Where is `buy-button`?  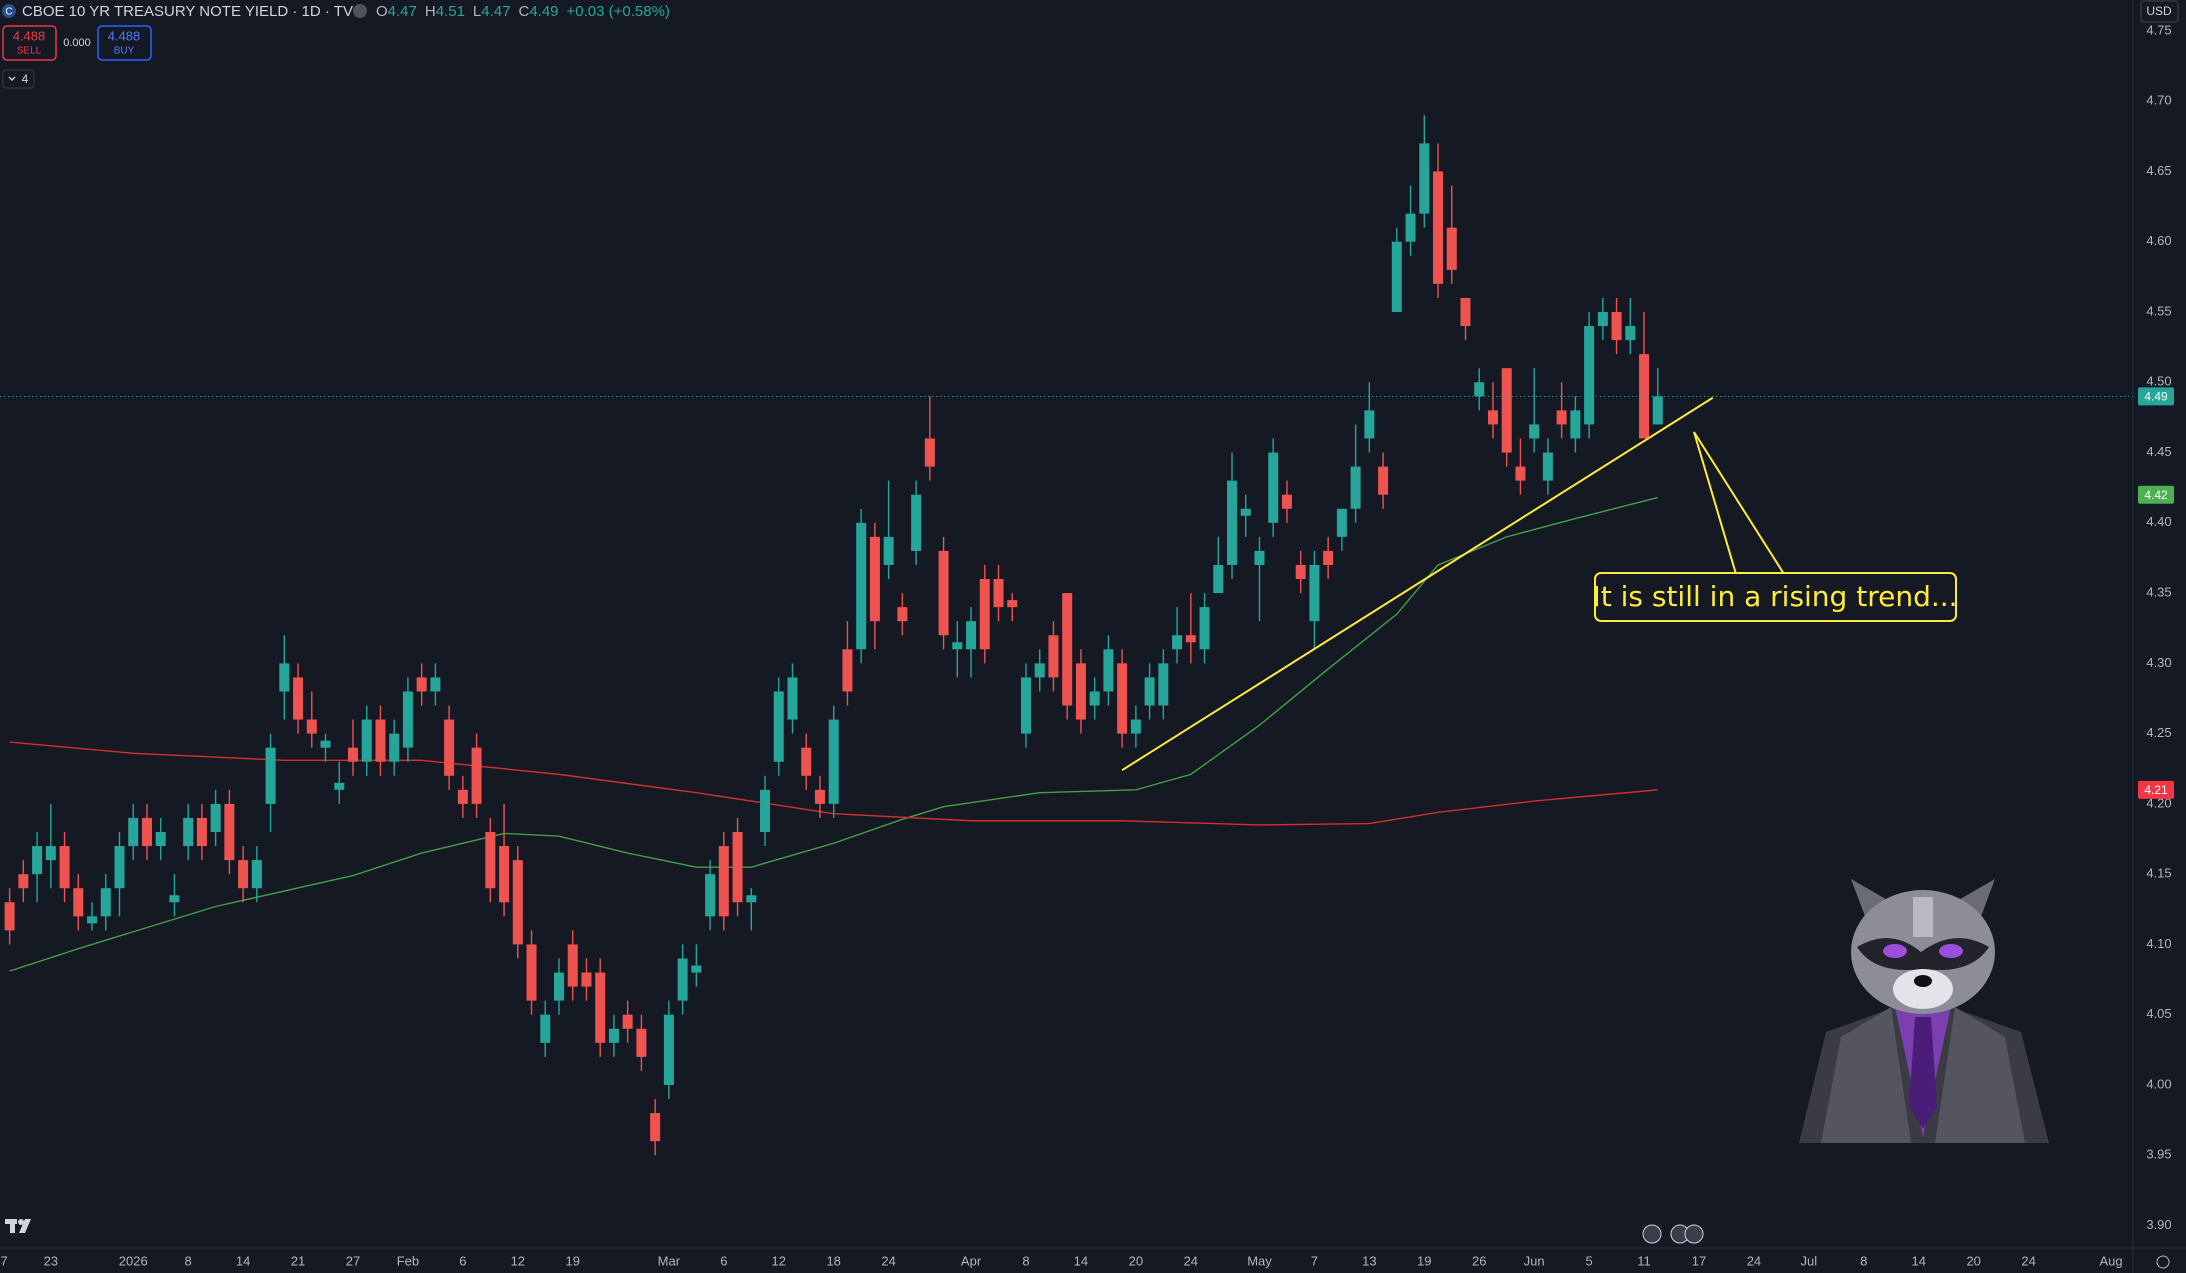 buy-button is located at coordinates (124, 43).